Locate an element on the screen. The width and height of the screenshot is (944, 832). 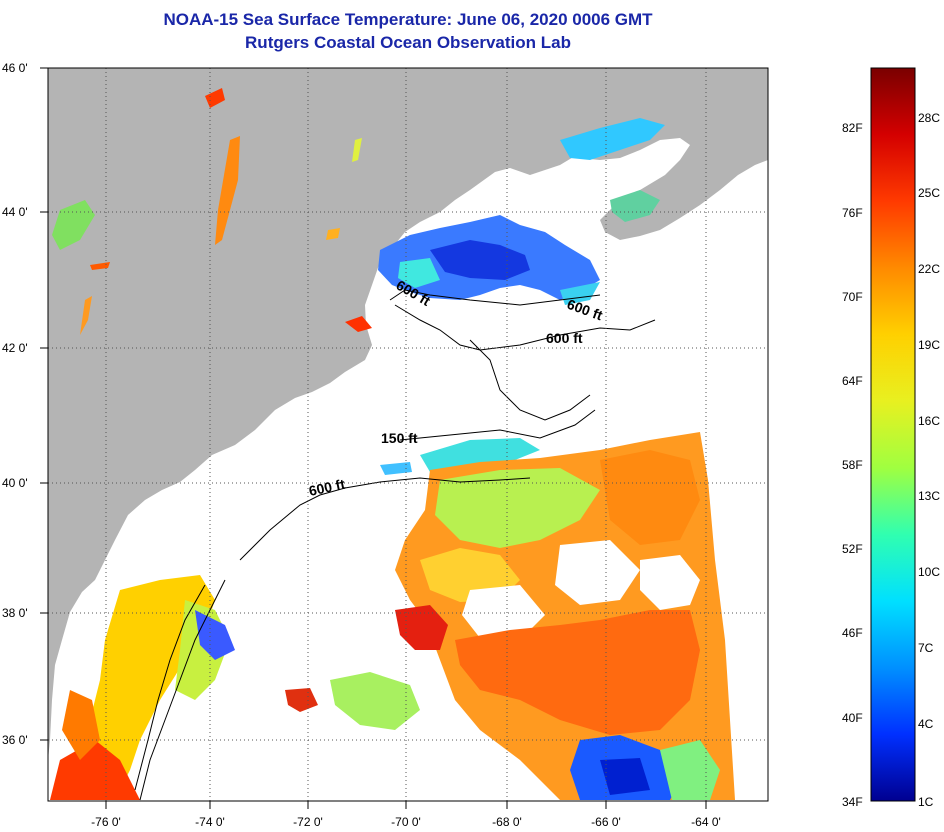
lon-label-64: -64 0' is located at coordinates (706, 822).